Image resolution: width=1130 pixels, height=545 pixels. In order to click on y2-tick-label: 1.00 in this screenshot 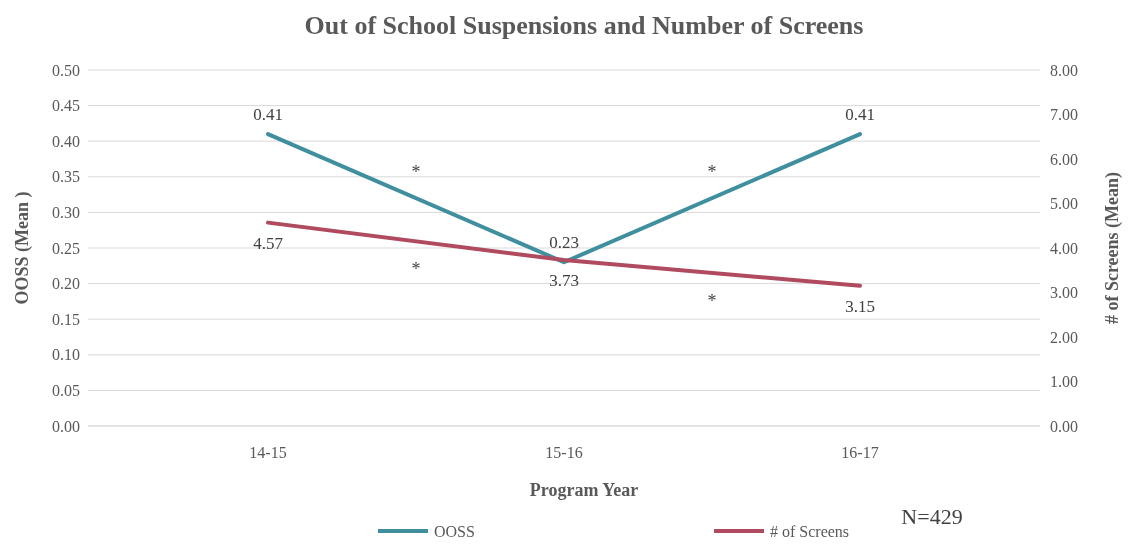, I will do `click(1064, 382)`.